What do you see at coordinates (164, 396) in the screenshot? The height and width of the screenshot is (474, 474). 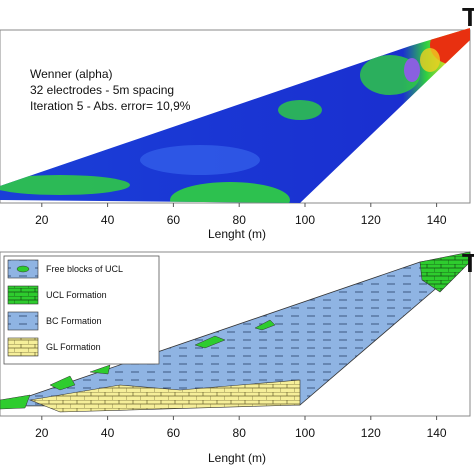 I see `gl-formation` at bounding box center [164, 396].